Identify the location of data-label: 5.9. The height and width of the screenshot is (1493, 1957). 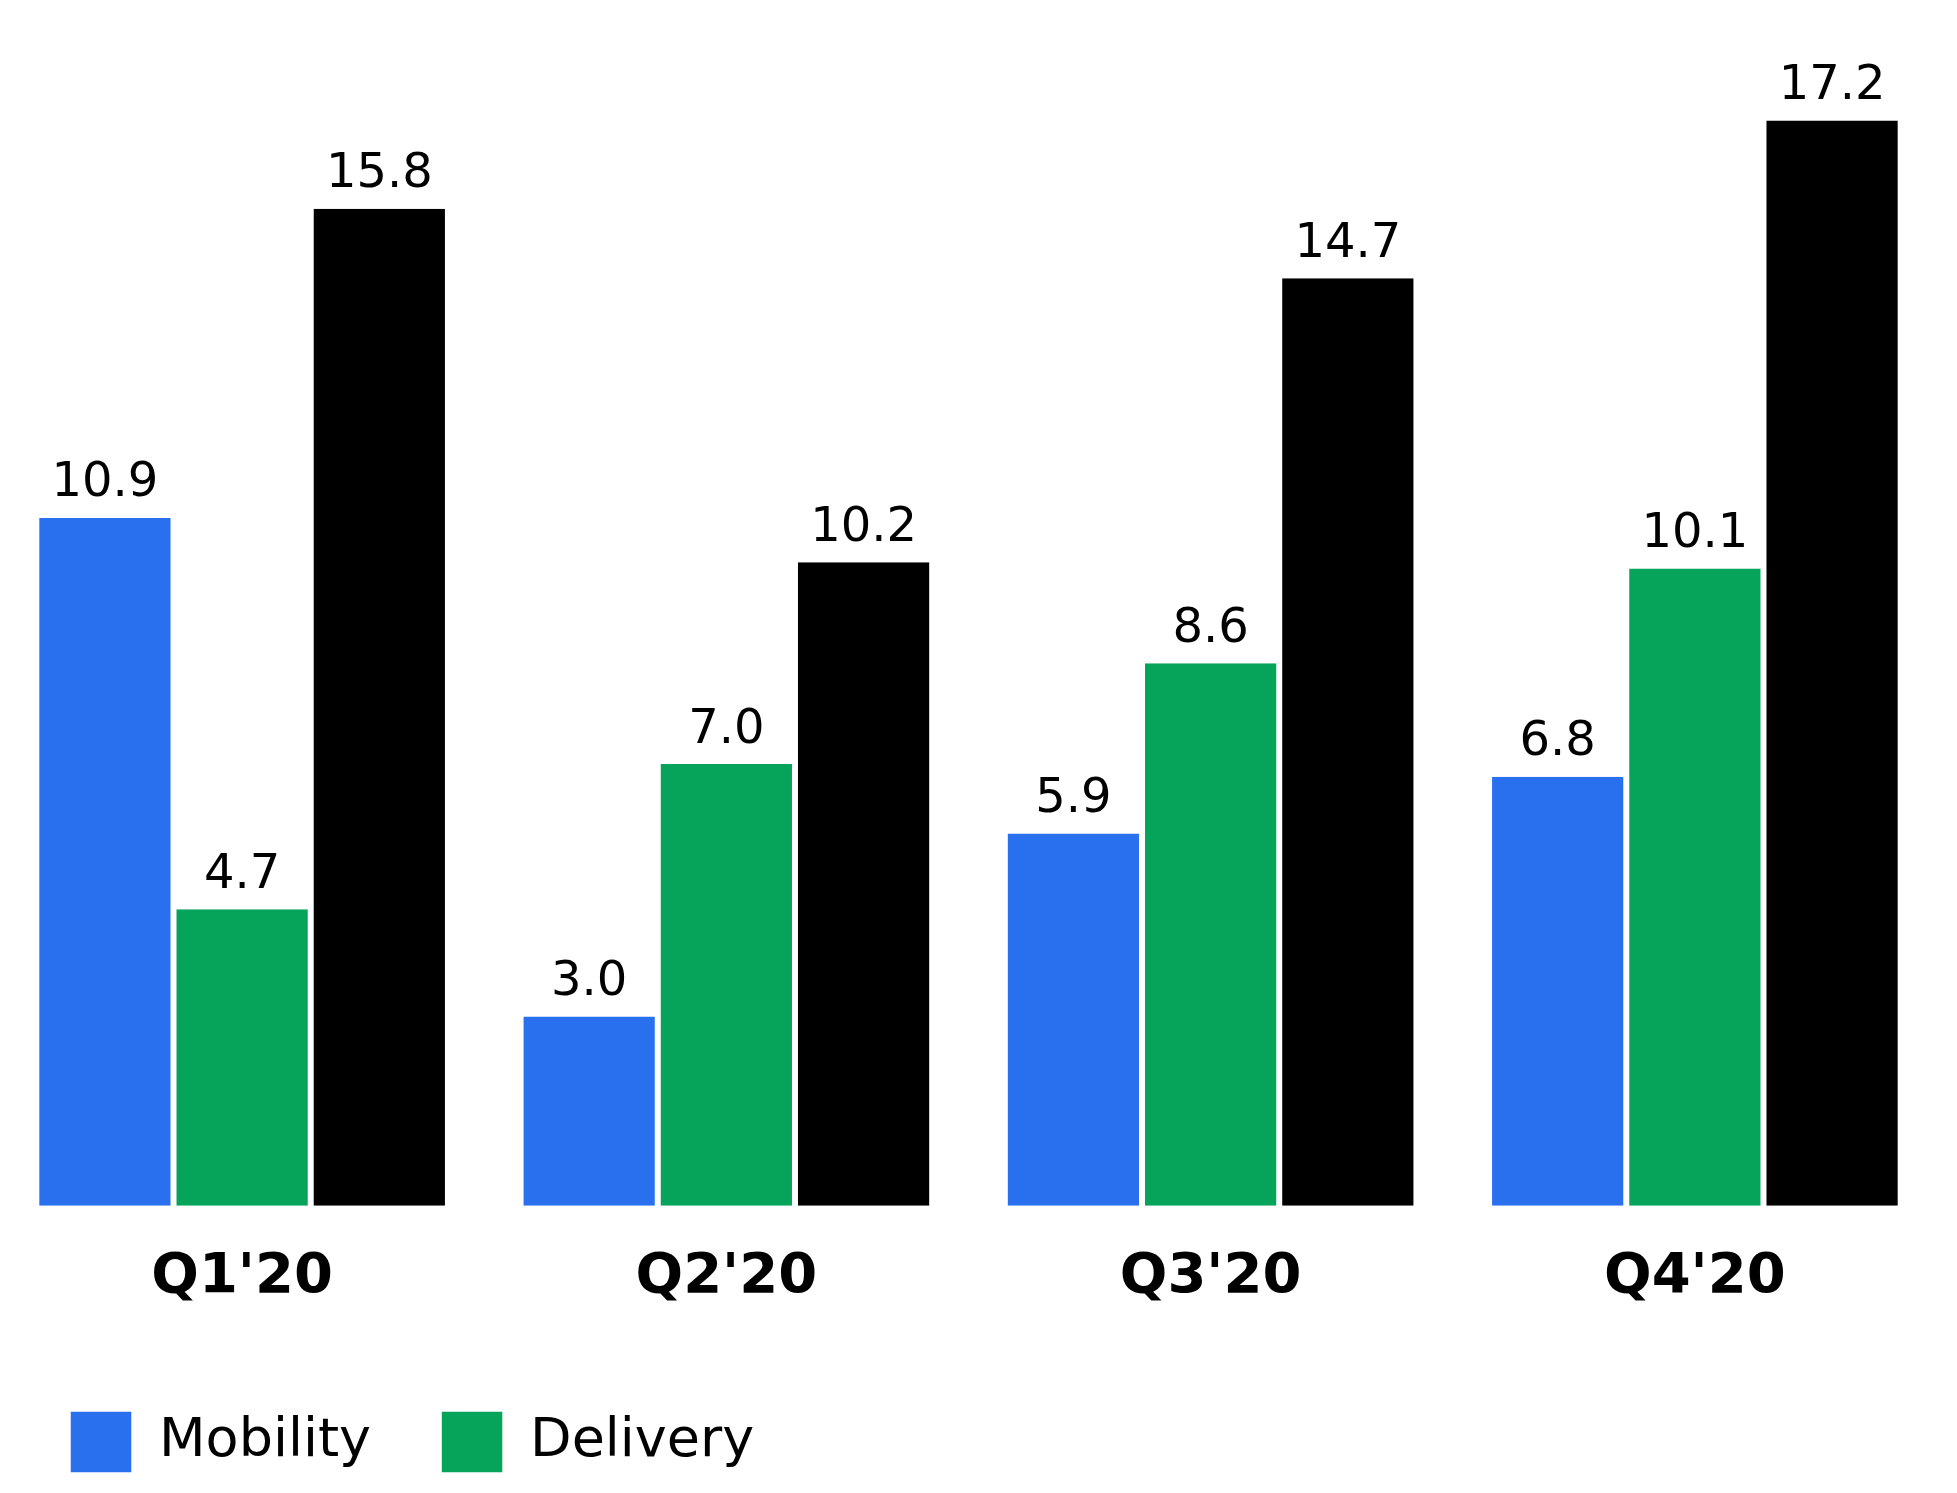
(1073, 794).